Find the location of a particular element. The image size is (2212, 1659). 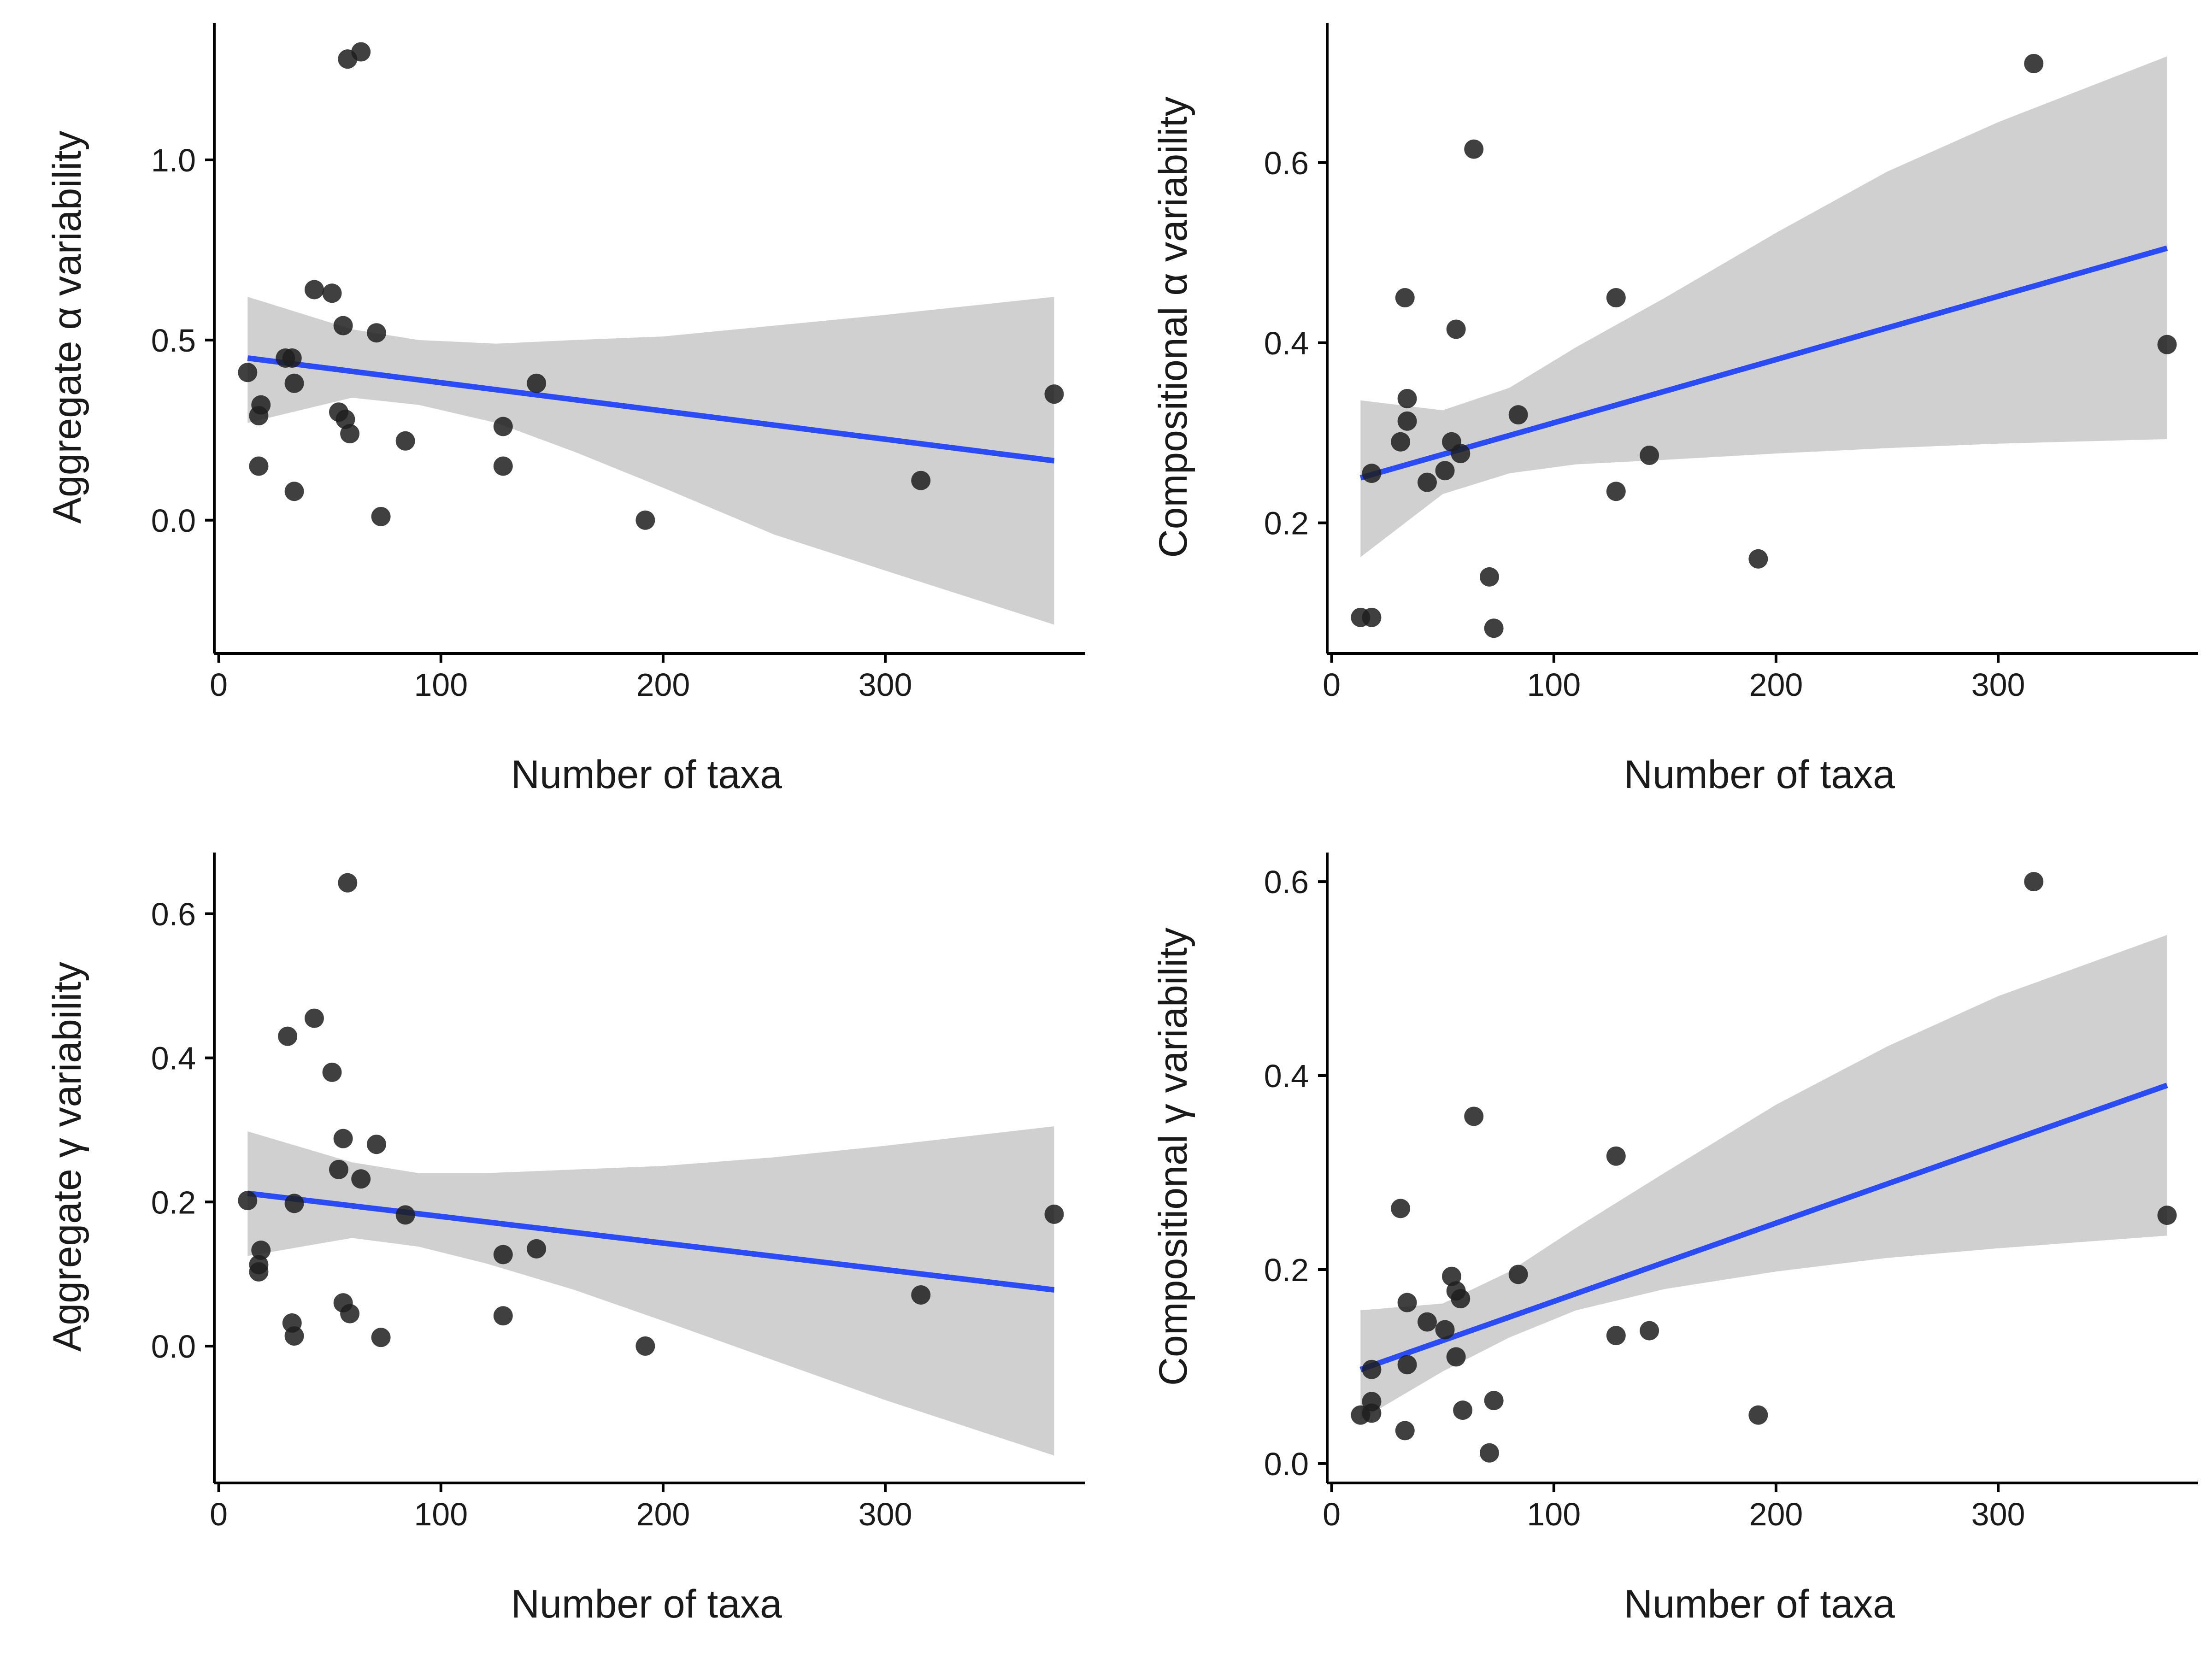

y-tick-label: 0.2 is located at coordinates (173, 1202).